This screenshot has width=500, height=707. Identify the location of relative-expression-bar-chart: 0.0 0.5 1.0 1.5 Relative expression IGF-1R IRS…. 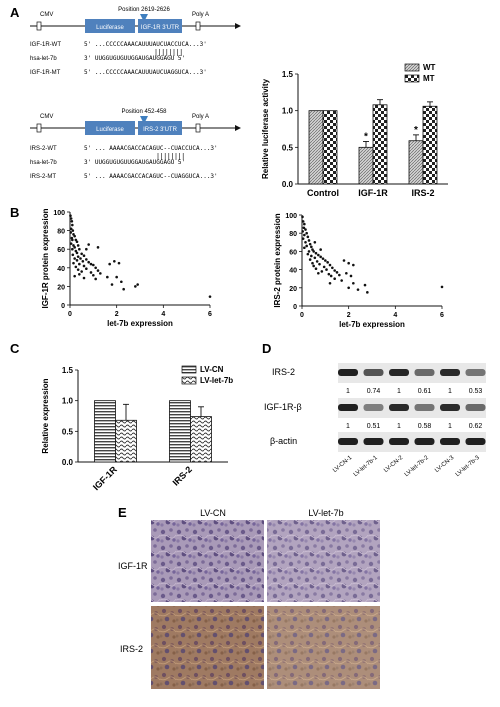
(137, 428).